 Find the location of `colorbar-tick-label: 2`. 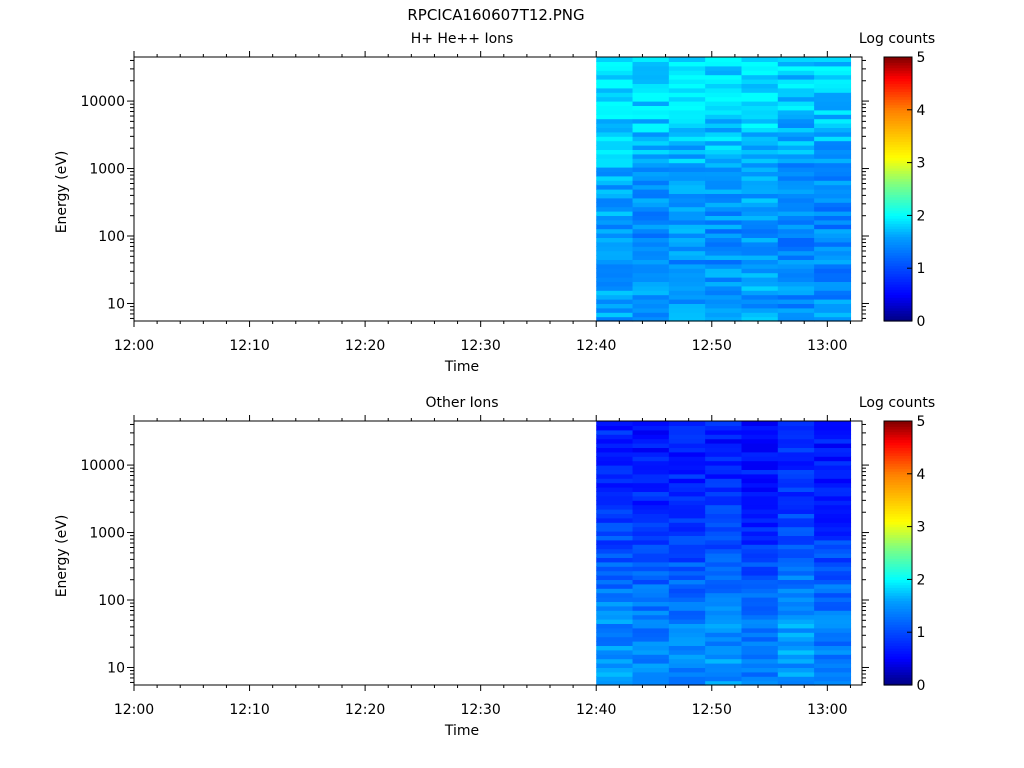

colorbar-tick-label: 2 is located at coordinates (921, 580).